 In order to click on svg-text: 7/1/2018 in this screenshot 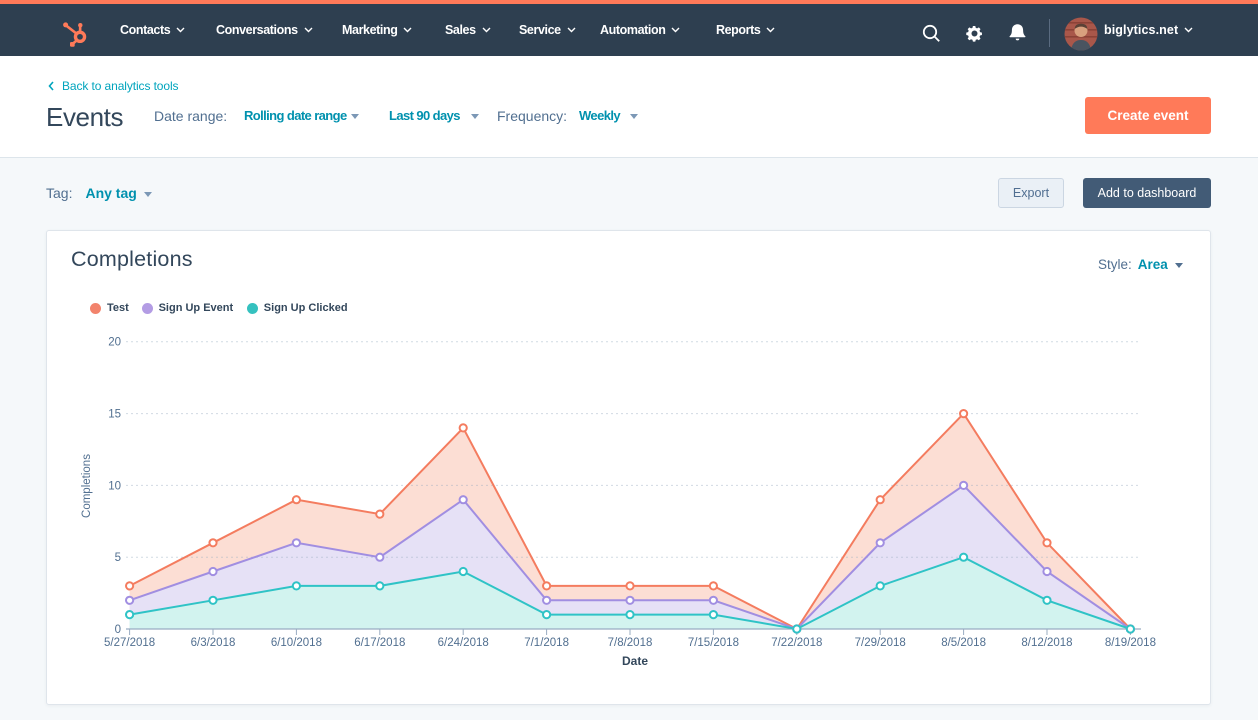, I will do `click(546, 643)`.